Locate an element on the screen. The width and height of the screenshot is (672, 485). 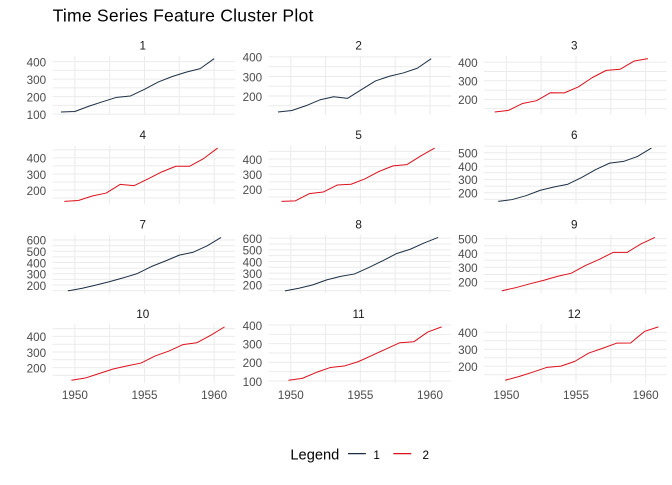
svg-text: 5 is located at coordinates (358, 135).